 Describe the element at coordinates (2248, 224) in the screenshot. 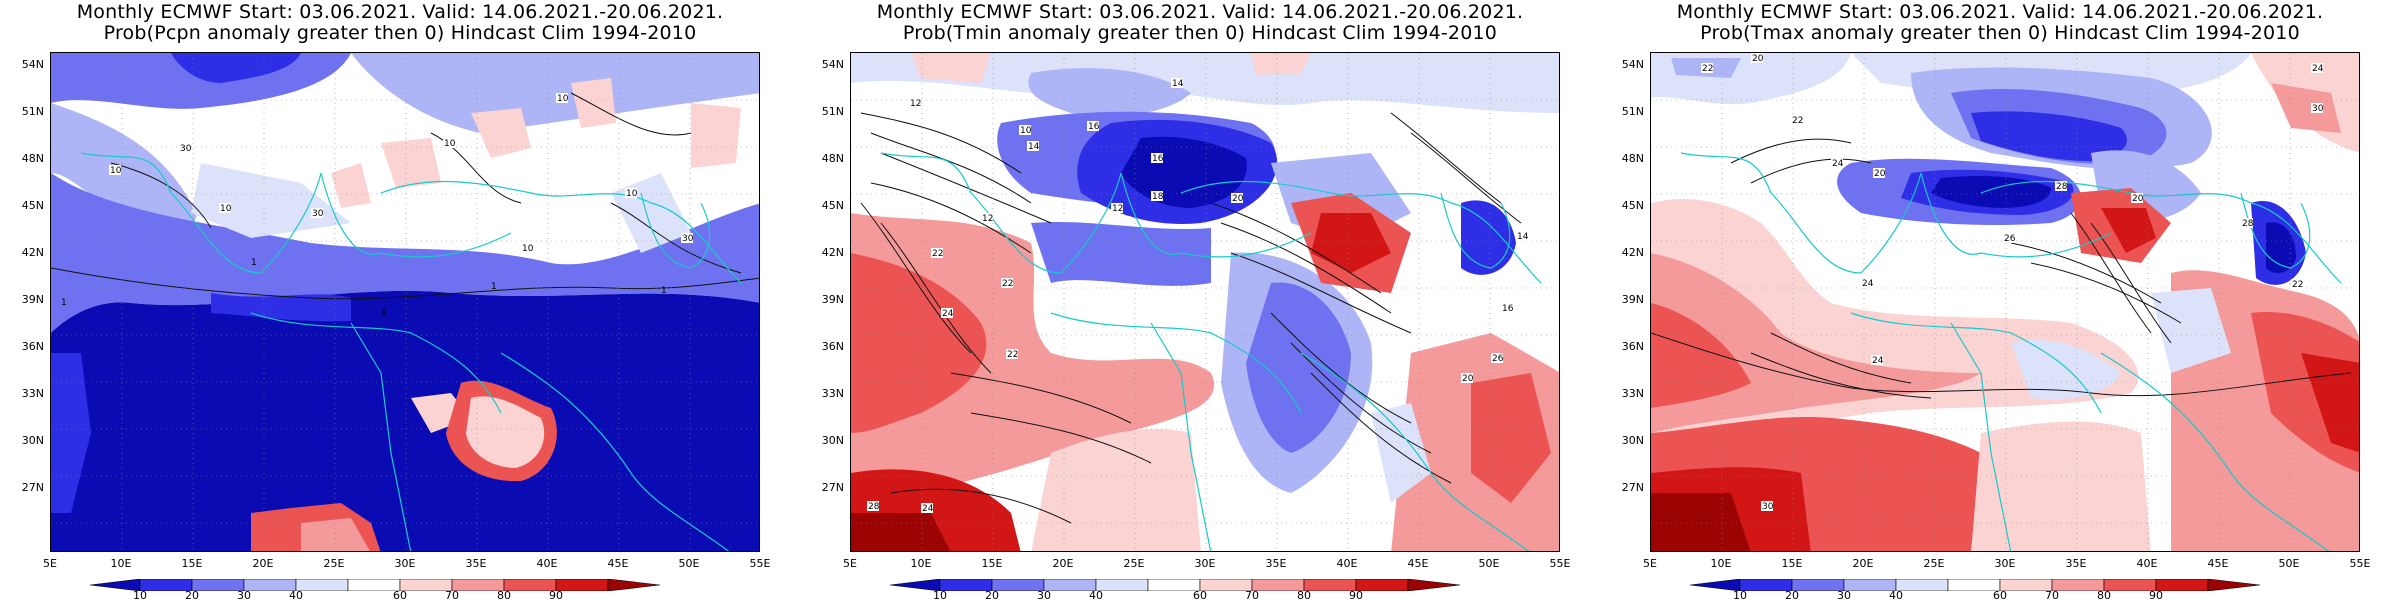

I see `contour-label: 28` at that location.